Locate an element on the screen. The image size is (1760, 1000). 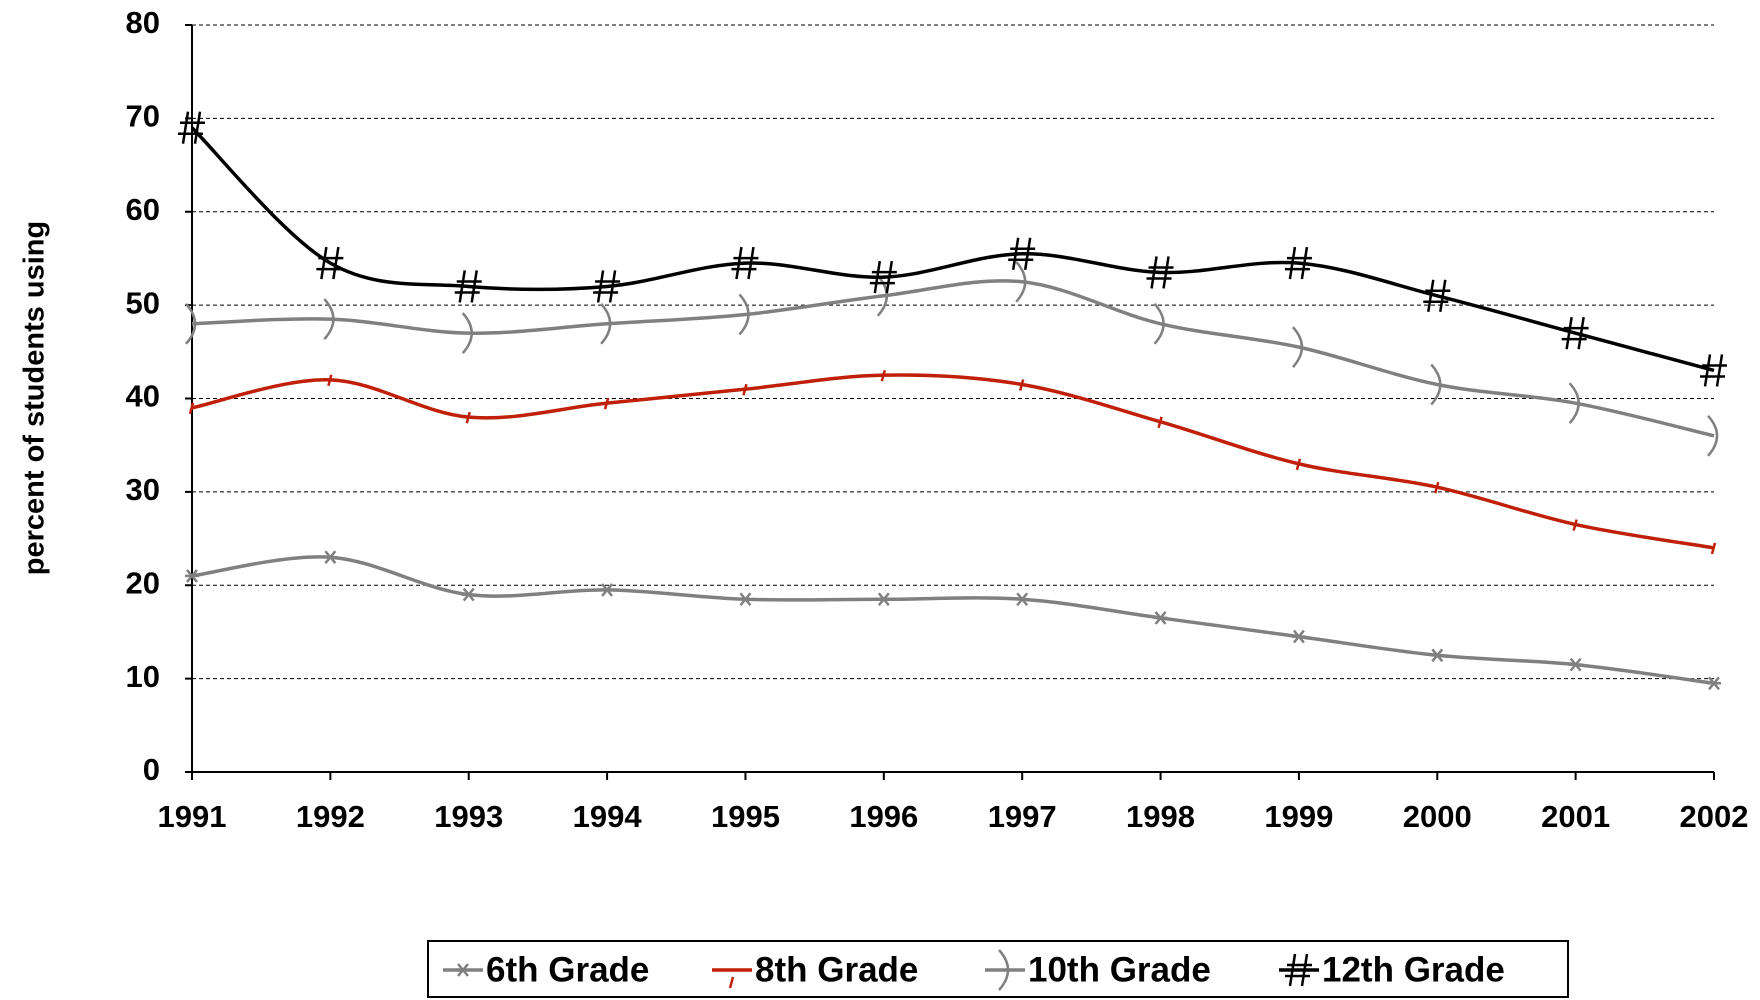
y-tick-label: 60 is located at coordinates (143, 209).